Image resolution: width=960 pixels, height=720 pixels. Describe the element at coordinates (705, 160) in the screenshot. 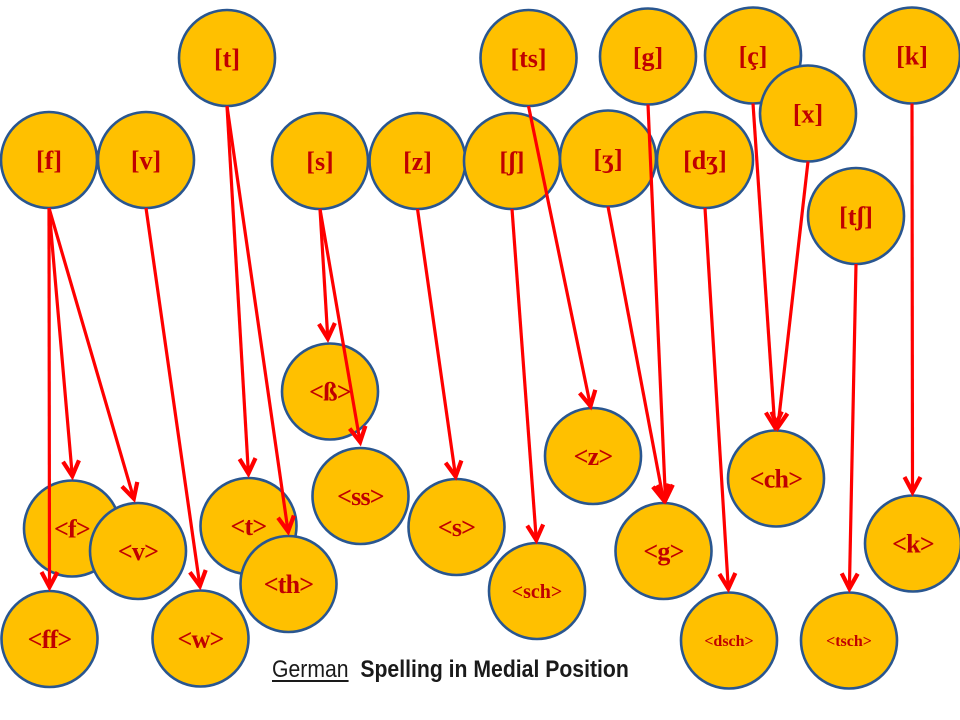

I see `svg-text: [dʒ]` at that location.